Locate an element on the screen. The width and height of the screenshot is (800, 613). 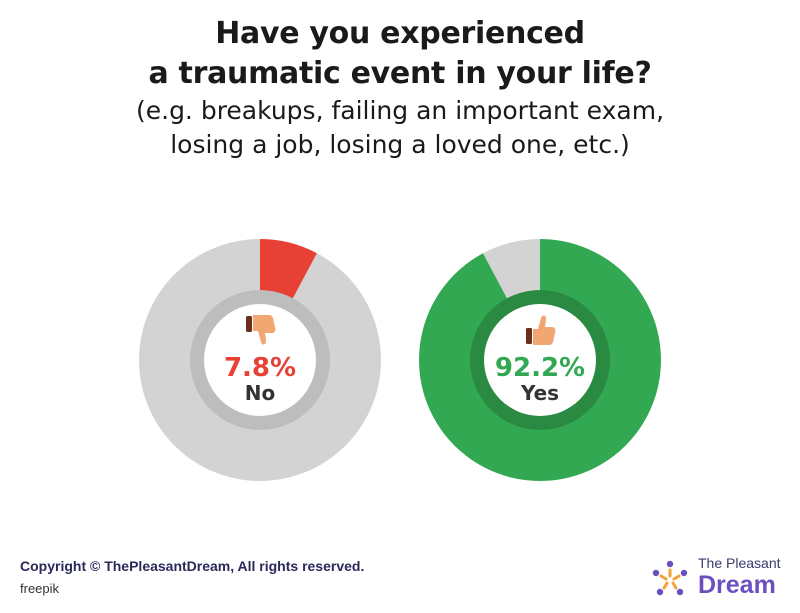
pleasant-dream-logo-icon is located at coordinates (670, 578).